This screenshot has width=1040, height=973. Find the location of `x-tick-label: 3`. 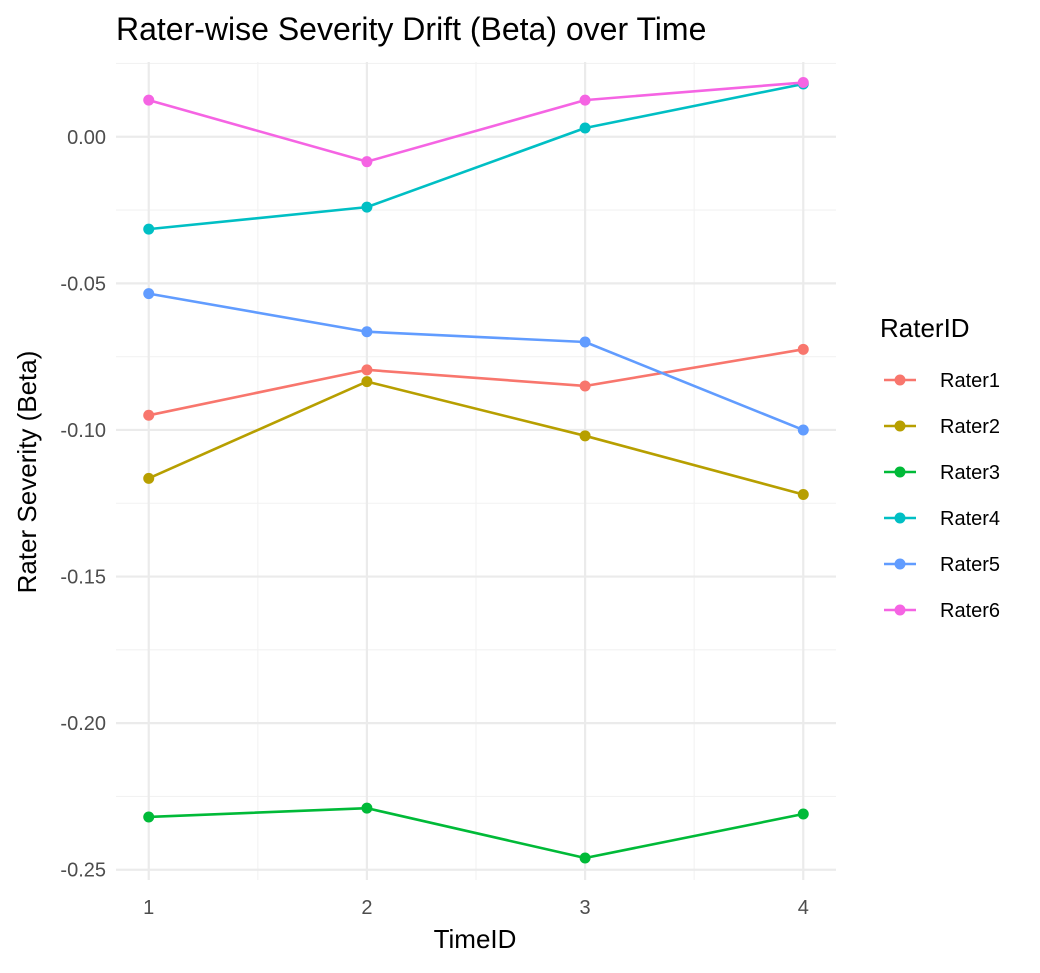

x-tick-label: 3 is located at coordinates (585, 908).